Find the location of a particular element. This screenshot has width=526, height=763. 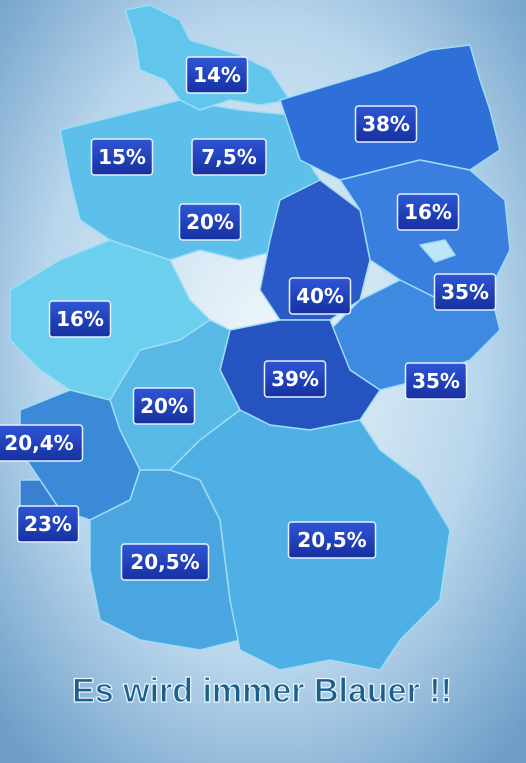

label-text: 39% is located at coordinates (295, 379).